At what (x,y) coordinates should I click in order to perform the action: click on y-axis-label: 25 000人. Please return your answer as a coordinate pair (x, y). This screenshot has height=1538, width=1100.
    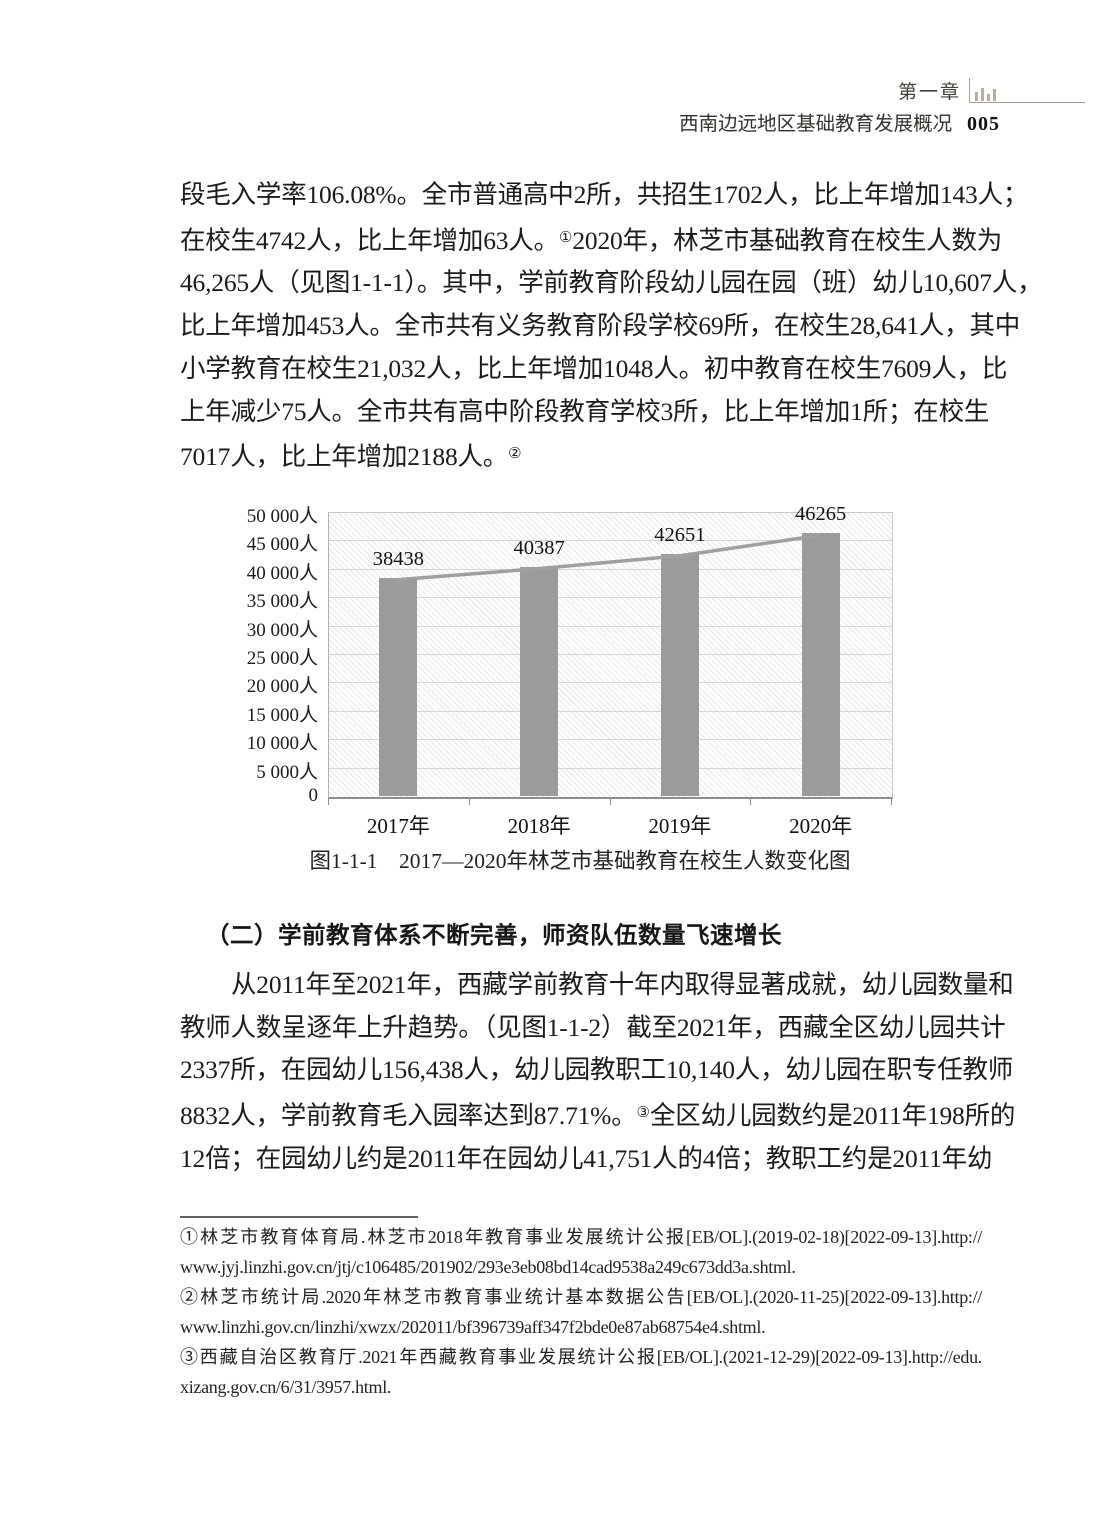
    Looking at the image, I should click on (282, 658).